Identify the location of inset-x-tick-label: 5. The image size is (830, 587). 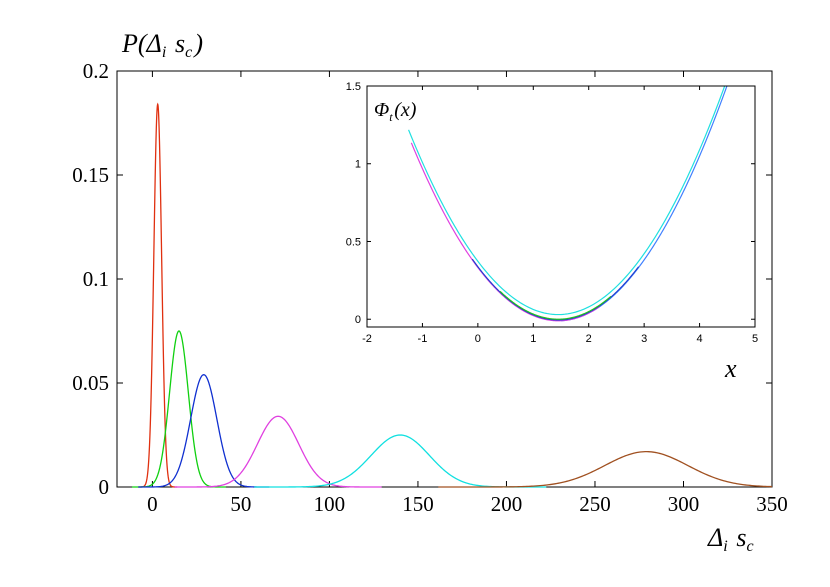
(755, 339).